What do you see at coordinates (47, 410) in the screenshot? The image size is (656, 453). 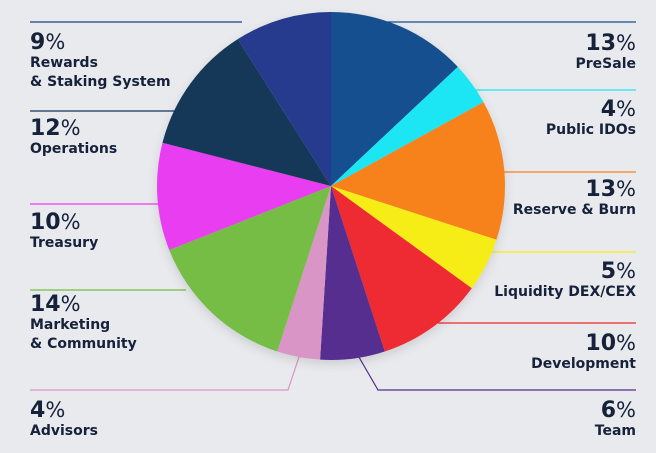 I see `slice-percent-advisors: 4%` at bounding box center [47, 410].